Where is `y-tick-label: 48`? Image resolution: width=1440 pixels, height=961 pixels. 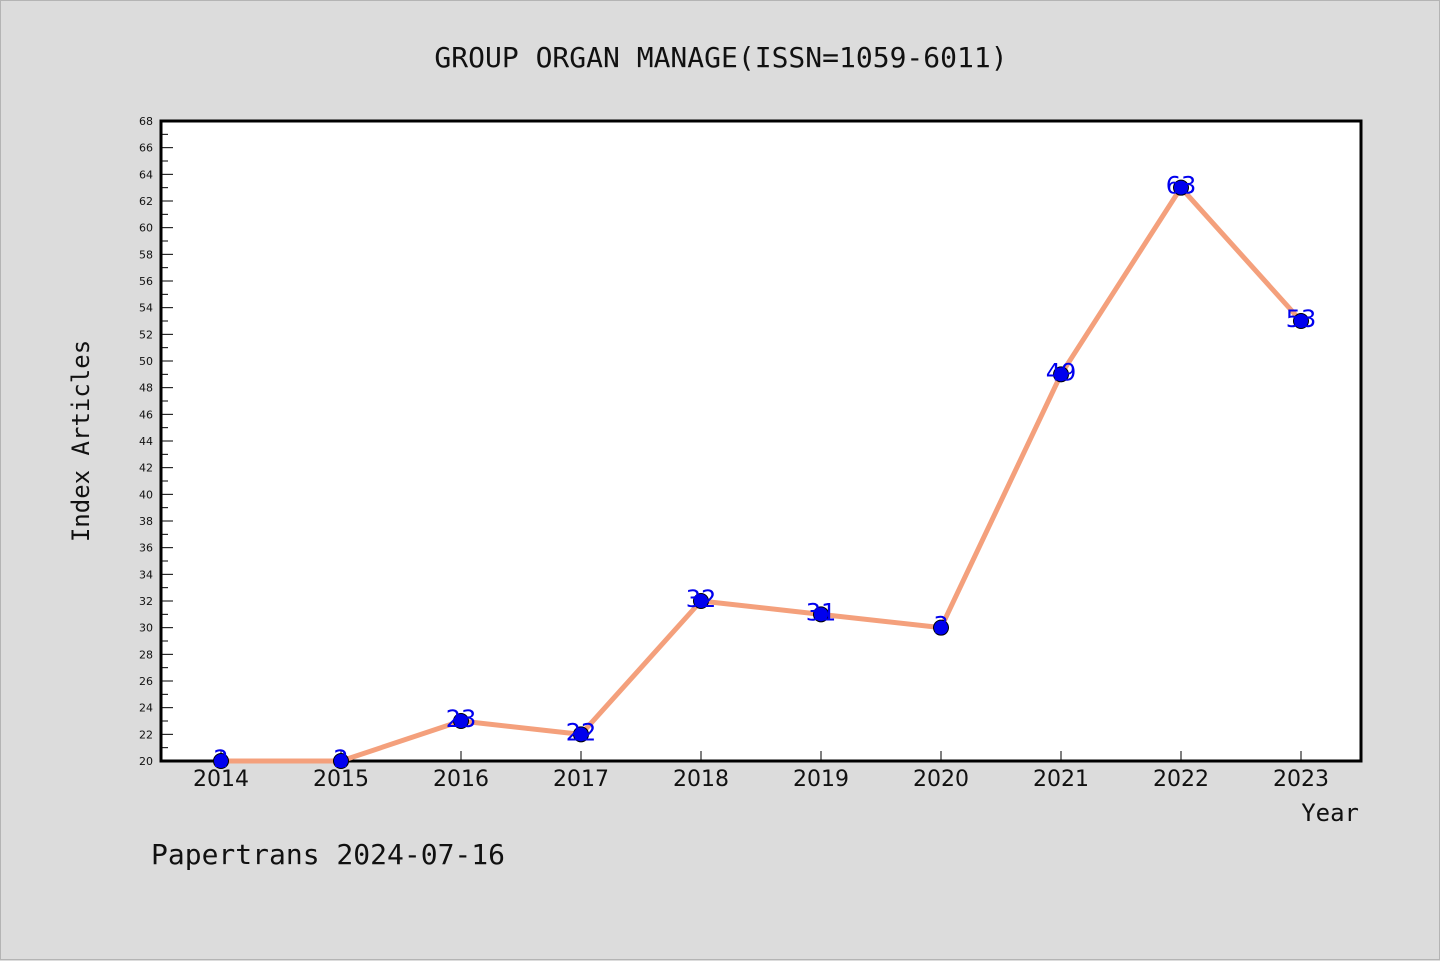 y-tick-label: 48 is located at coordinates (146, 388).